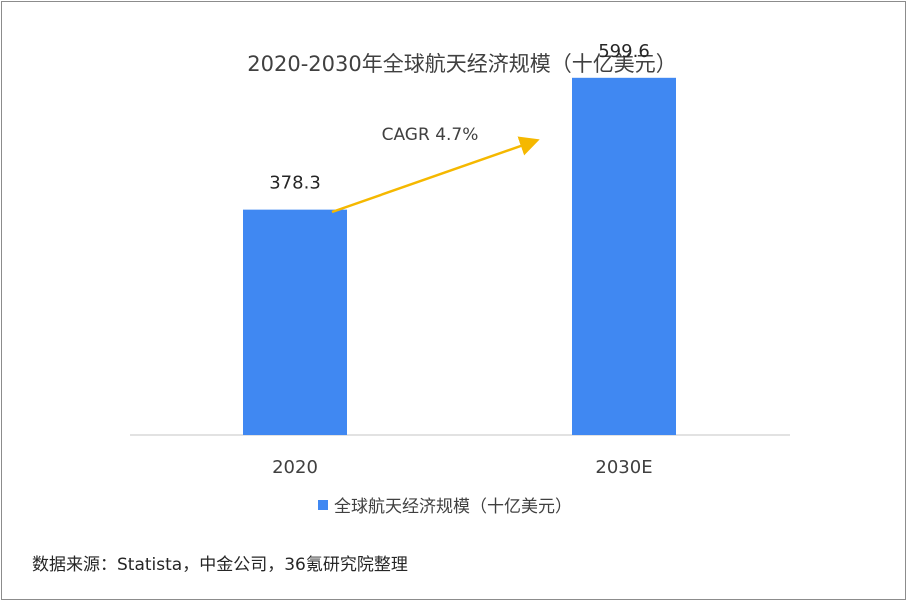 This screenshot has height=601, width=907. Describe the element at coordinates (430, 135) in the screenshot. I see `cagr-label: CAGR 4.7%` at that location.